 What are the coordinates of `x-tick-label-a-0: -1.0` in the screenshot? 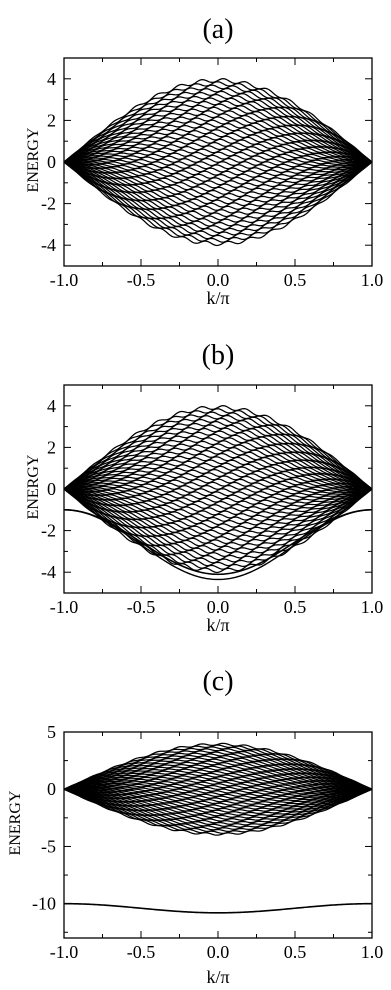 It's located at (64, 280).